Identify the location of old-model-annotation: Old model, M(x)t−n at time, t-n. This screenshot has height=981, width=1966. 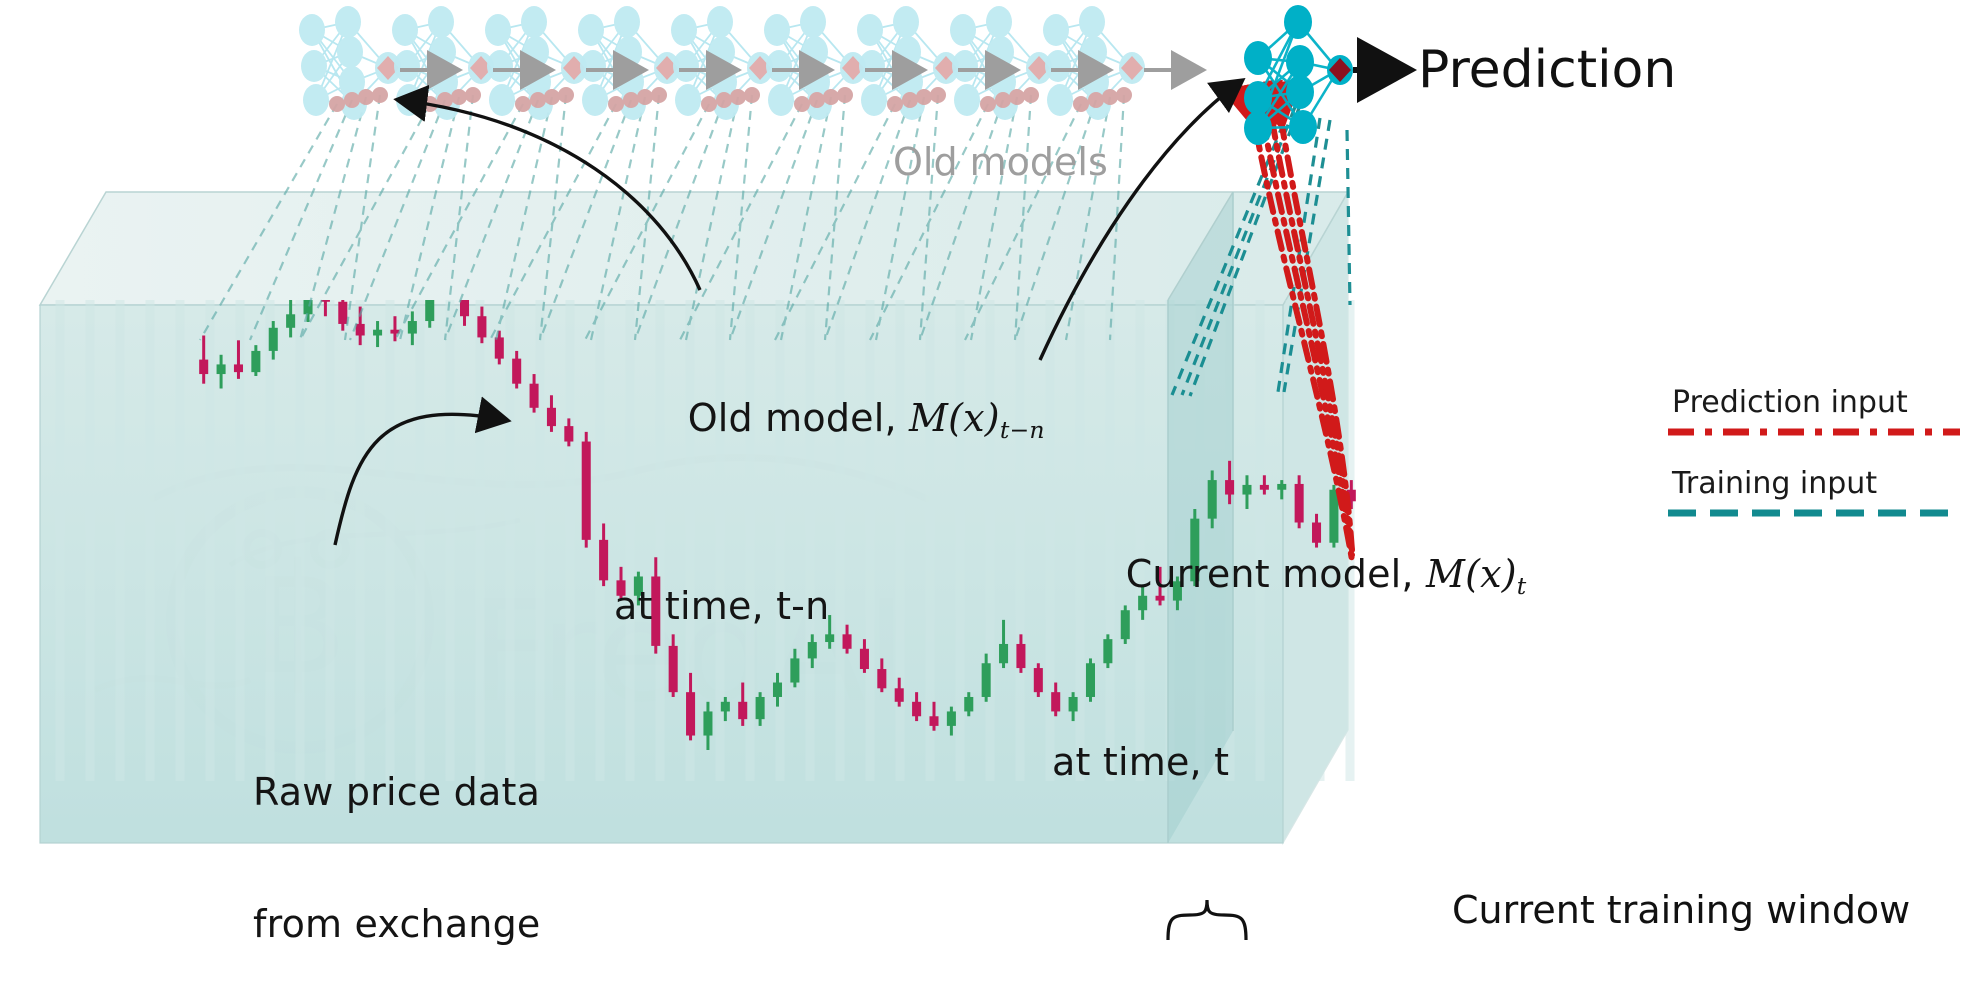
(829, 490).